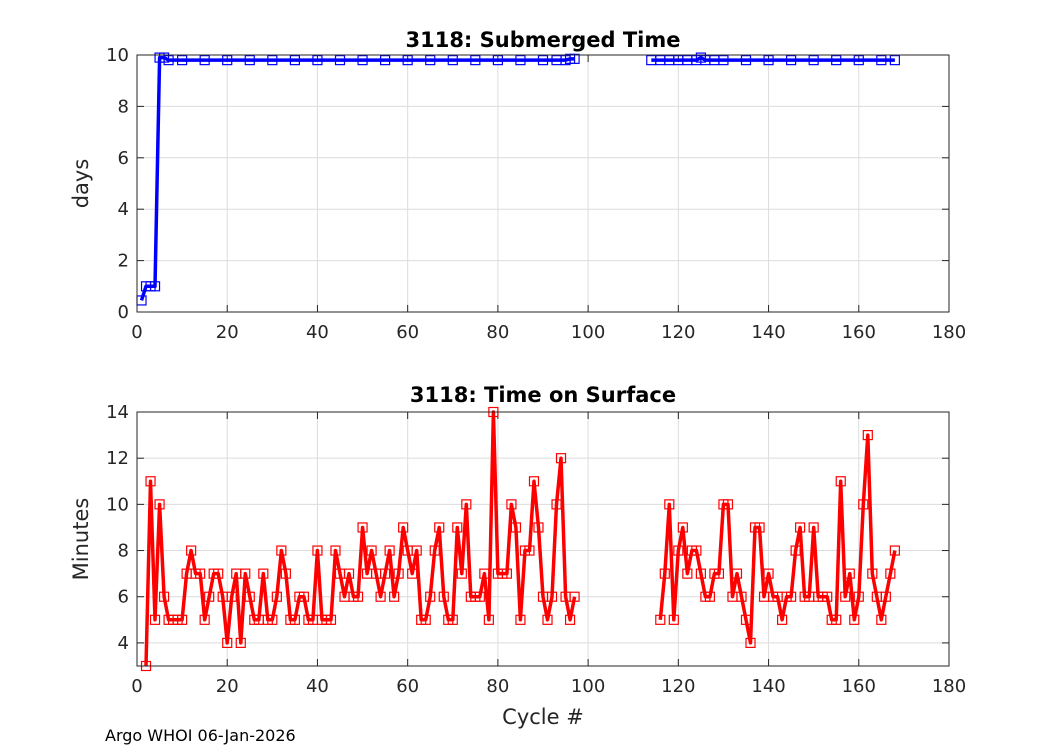 The width and height of the screenshot is (1050, 754). What do you see at coordinates (117, 55) in the screenshot?
I see `y-tick-label: 10` at bounding box center [117, 55].